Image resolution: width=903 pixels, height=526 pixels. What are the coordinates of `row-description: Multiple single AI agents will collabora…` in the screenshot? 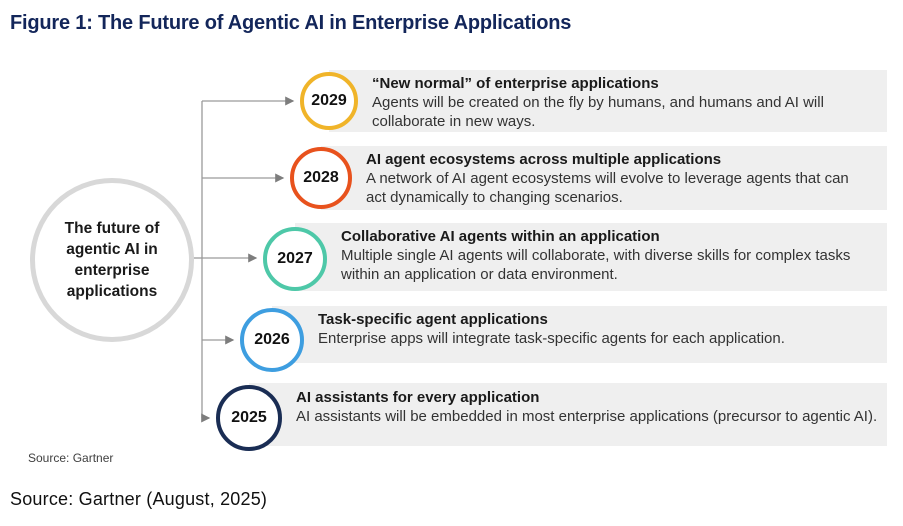 It's located at (596, 265).